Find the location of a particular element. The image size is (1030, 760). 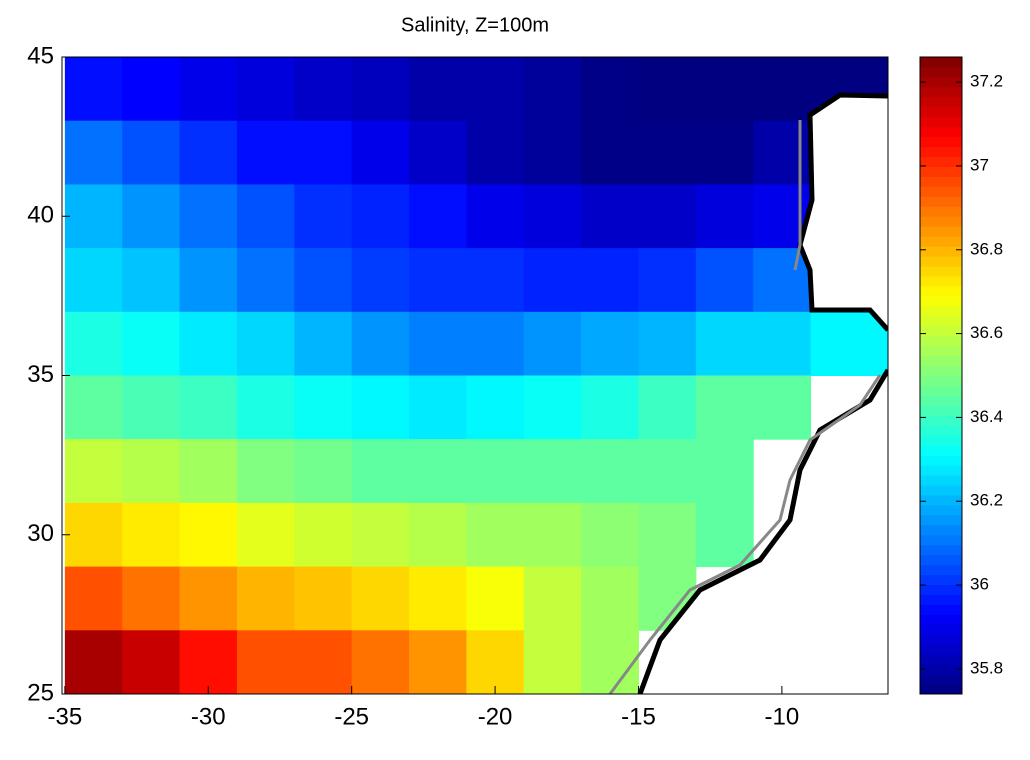

colorbar-tick-label: 36.8 is located at coordinates (986, 248).